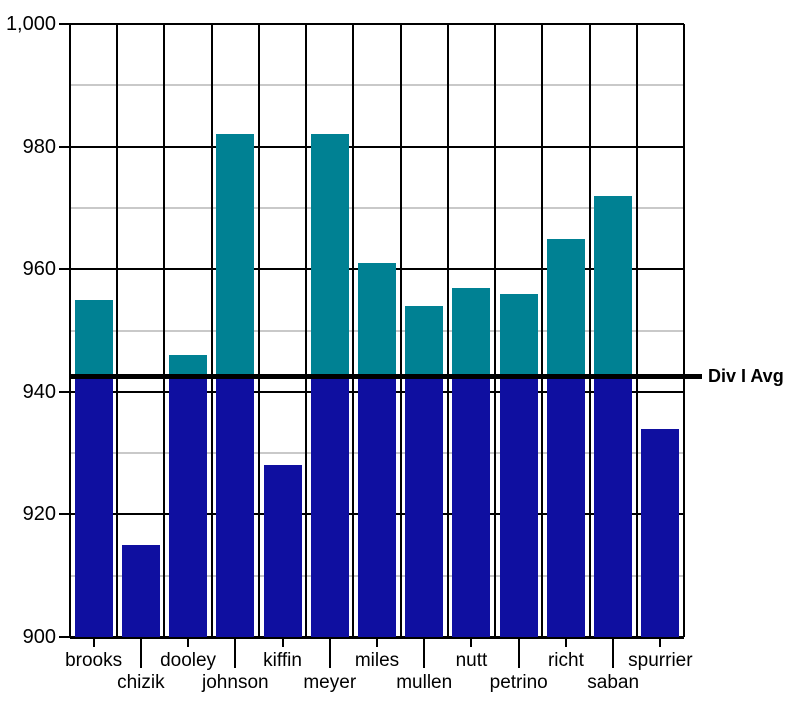 The image size is (800, 704). I want to click on x-axis-tick-johnson, so click(235, 652).